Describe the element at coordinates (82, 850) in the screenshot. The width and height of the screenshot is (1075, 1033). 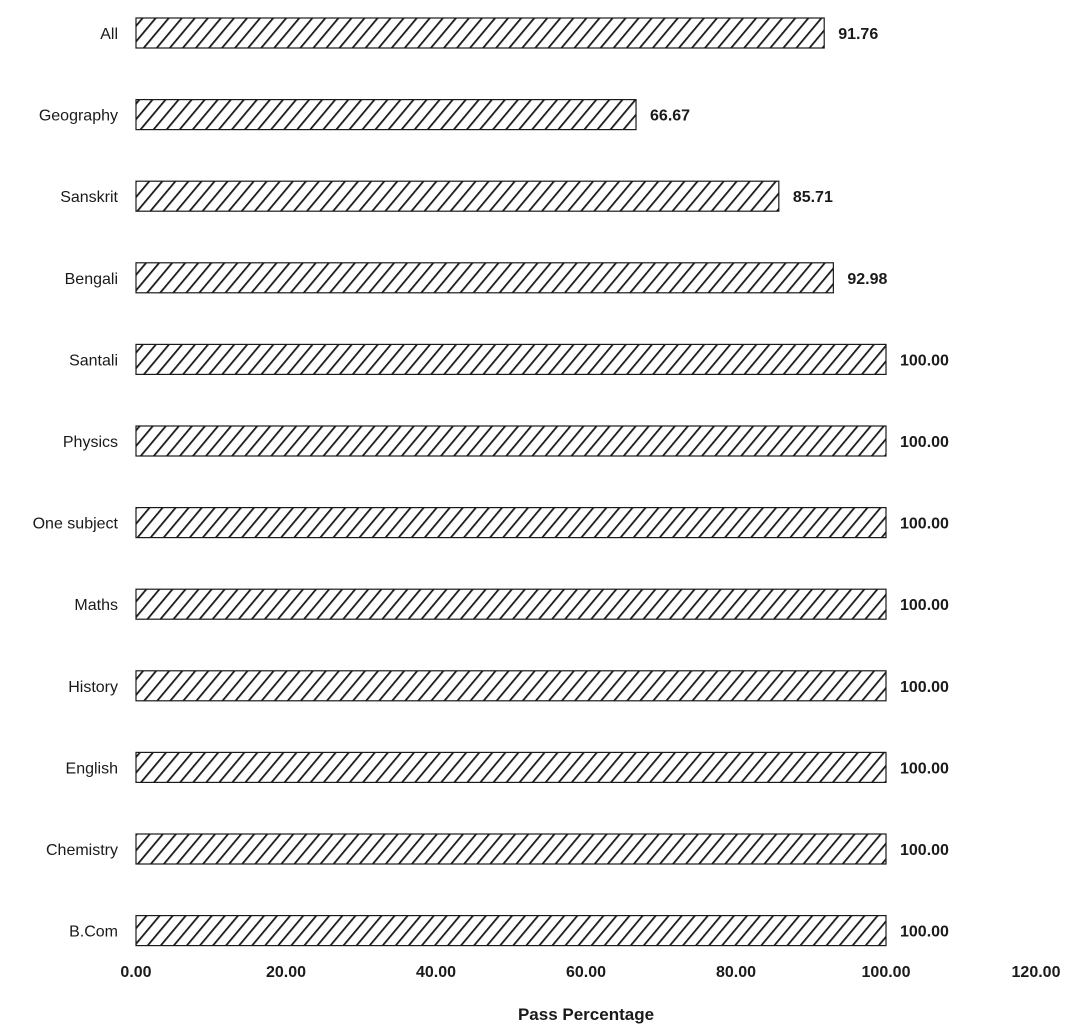
I see `category-label: Chemistry` at that location.